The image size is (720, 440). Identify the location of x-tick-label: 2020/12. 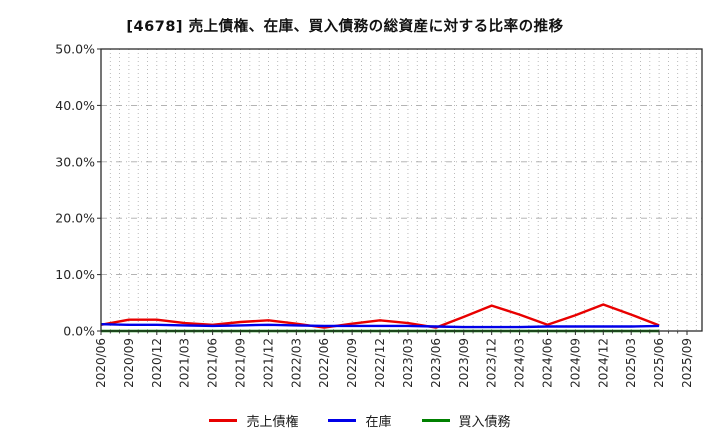
(157, 363).